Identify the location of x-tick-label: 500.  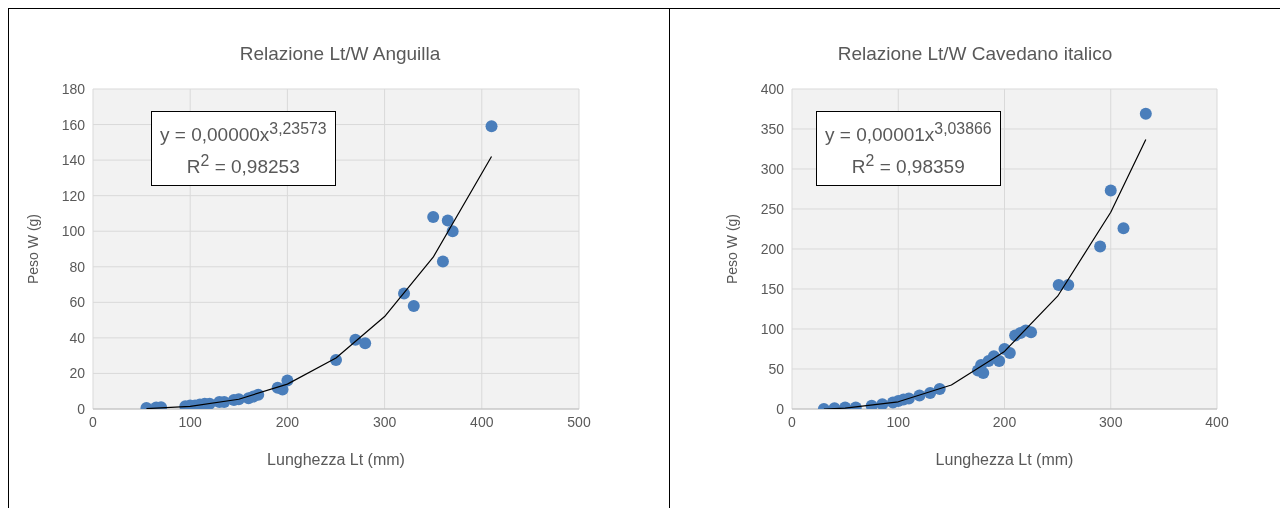
(579, 421).